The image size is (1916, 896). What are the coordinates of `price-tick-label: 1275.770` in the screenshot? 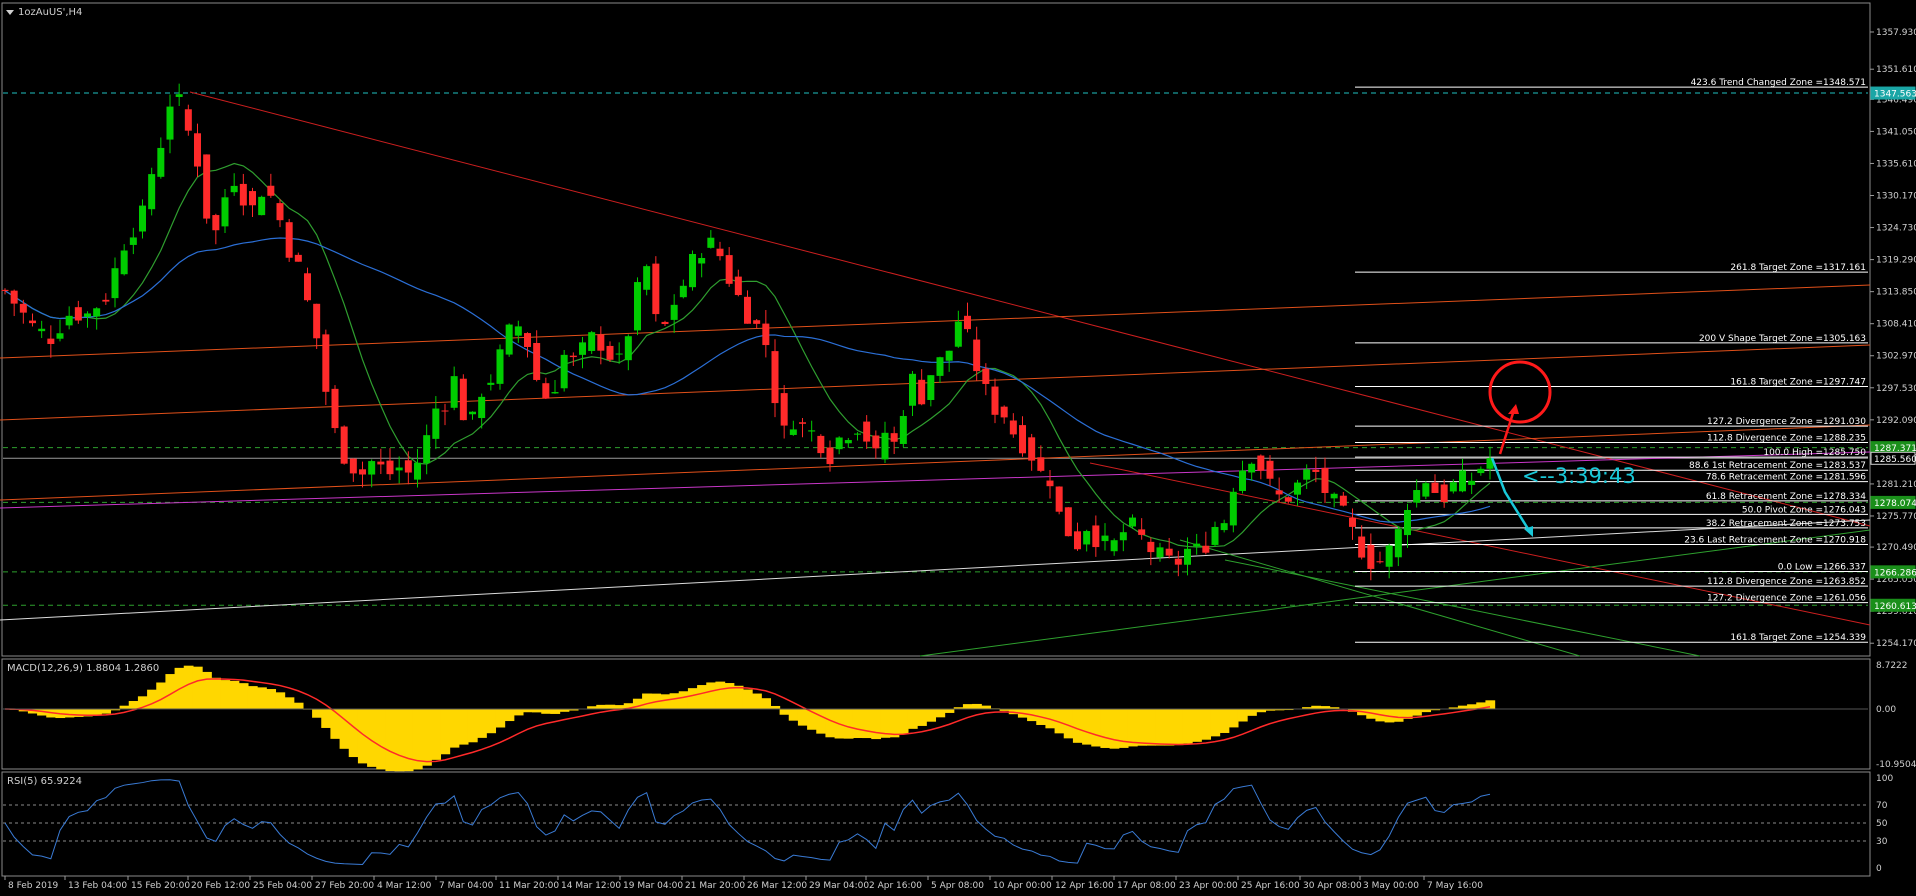 It's located at (1896, 517).